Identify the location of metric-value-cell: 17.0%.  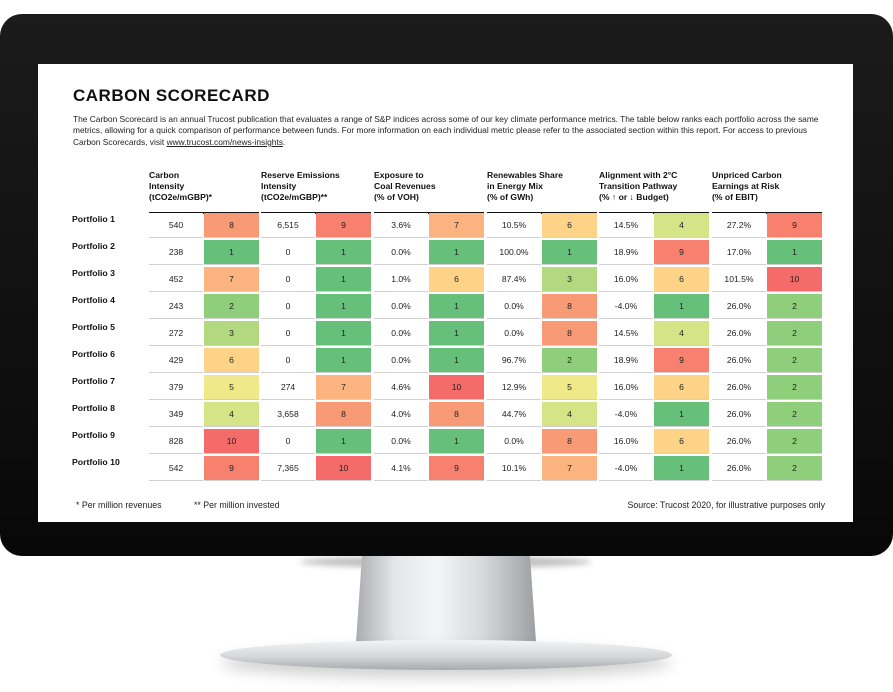
(739, 252).